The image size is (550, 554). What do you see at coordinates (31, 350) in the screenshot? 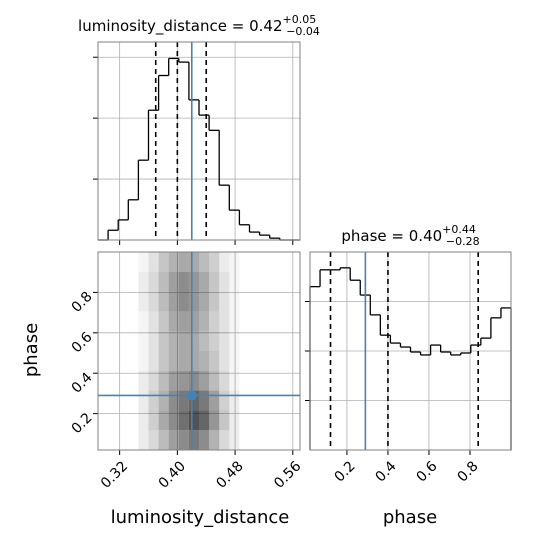
I see `y-axis-label: phase` at bounding box center [31, 350].